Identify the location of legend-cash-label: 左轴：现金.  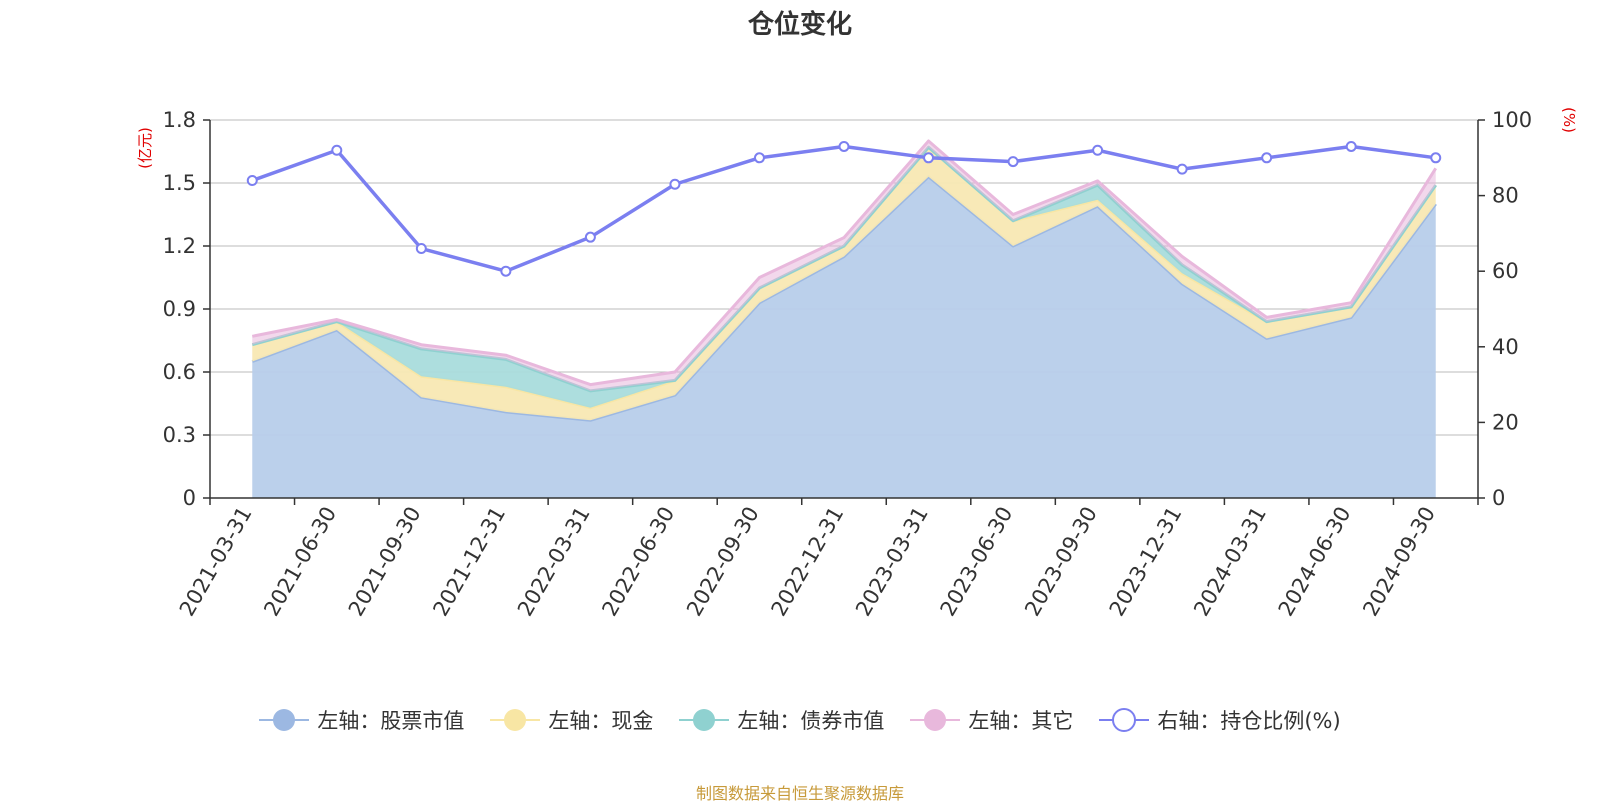
(601, 721).